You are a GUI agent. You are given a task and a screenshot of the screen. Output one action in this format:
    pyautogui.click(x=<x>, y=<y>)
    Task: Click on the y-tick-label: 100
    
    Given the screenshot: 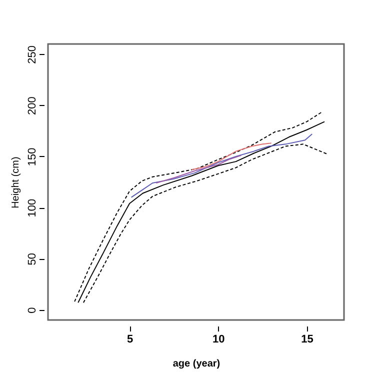 What is the action you would take?
    pyautogui.click(x=32, y=208)
    